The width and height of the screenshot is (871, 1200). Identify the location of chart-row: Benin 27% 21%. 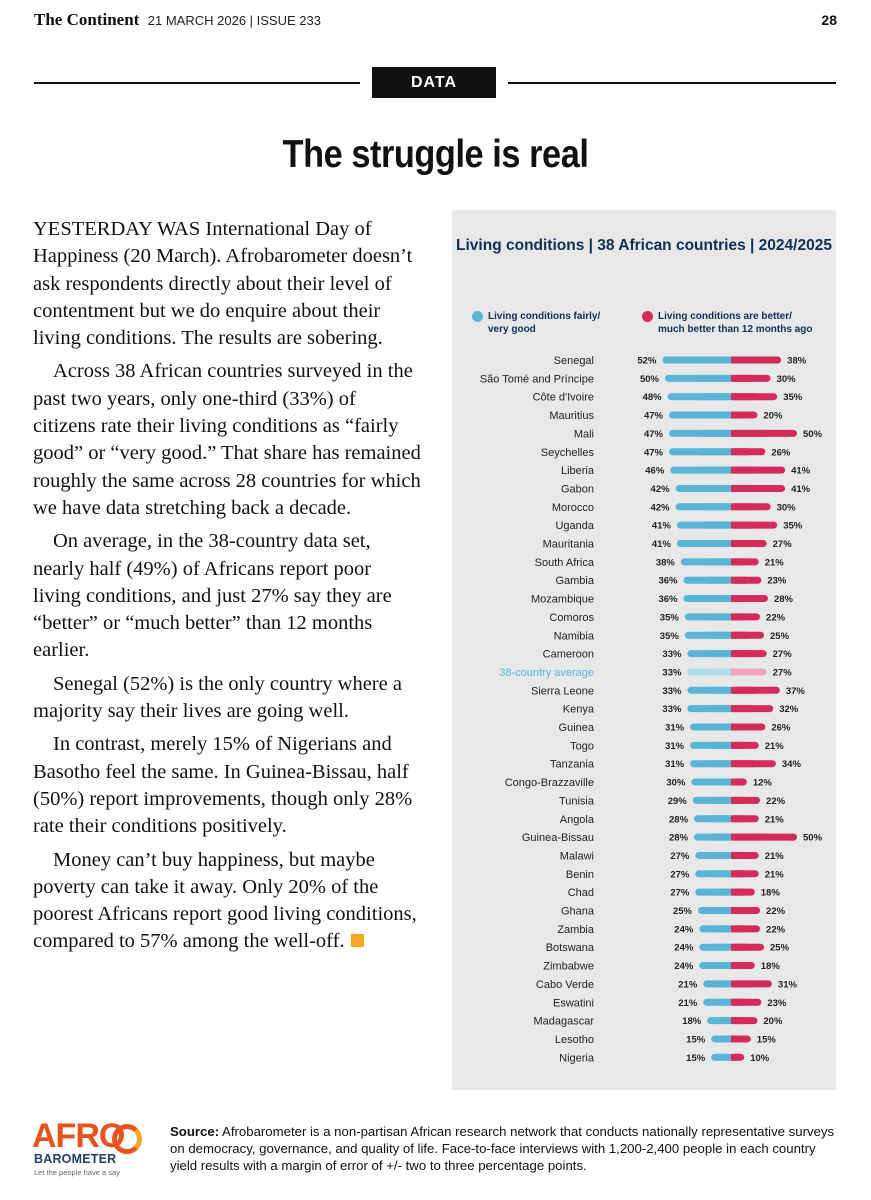
(675, 875).